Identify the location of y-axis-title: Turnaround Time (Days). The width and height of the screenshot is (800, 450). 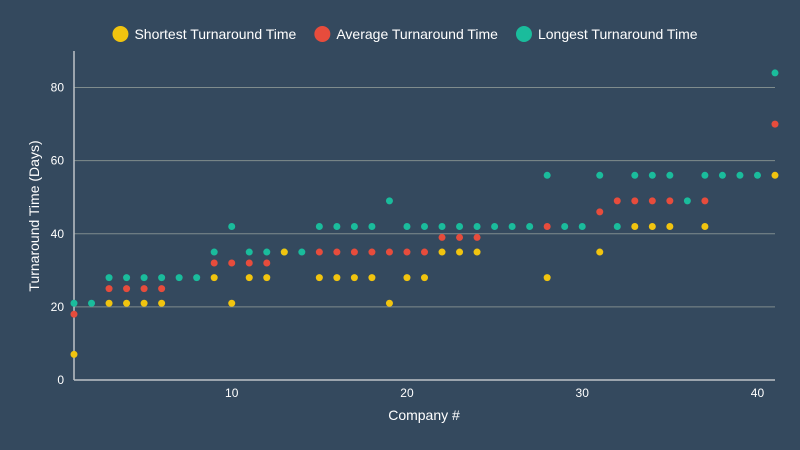
(34, 215).